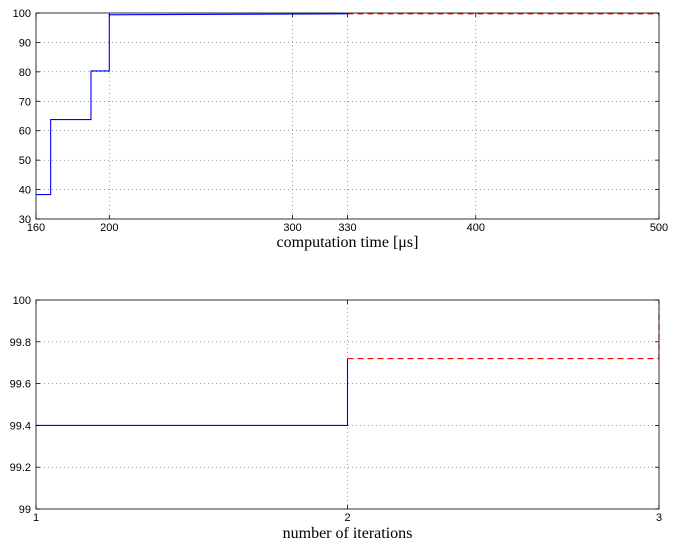 The image size is (673, 543). I want to click on y-tick-label: 99.6, so click(20, 385).